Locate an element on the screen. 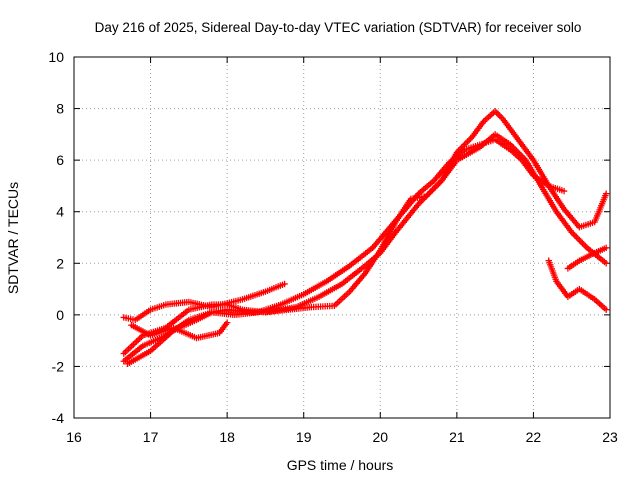  x-tick-label: 18 is located at coordinates (227, 437).